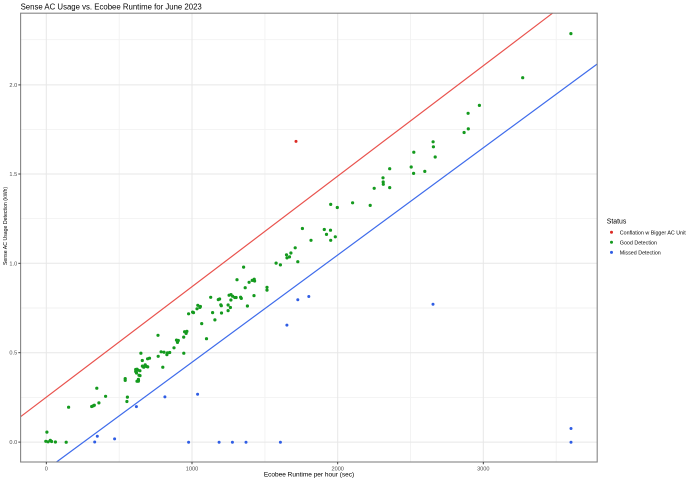 The image size is (690, 480). What do you see at coordinates (6, 226) in the screenshot?
I see `svg-text: Sense AC Usage Detection (kWh)` at bounding box center [6, 226].